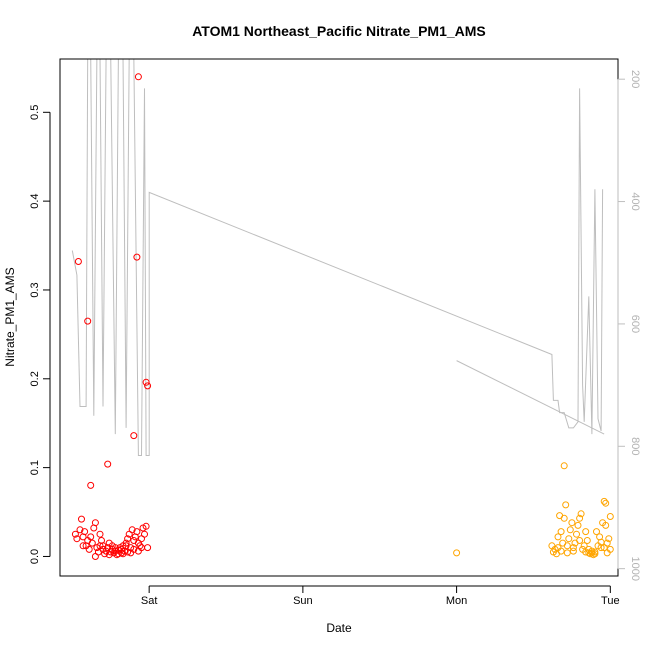 The width and height of the screenshot is (650, 650). What do you see at coordinates (35, 378) in the screenshot?
I see `y-tick-label: 0.2` at bounding box center [35, 378].